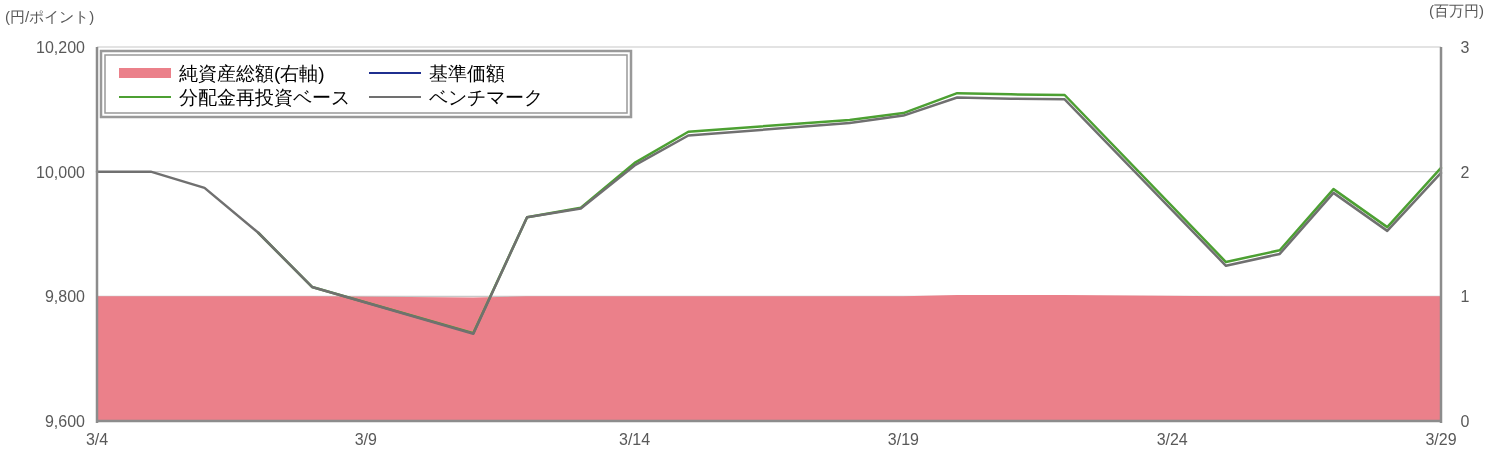 This screenshot has height=463, width=1489. Describe the element at coordinates (1465, 421) in the screenshot. I see `y2-tick-label: 0` at that location.